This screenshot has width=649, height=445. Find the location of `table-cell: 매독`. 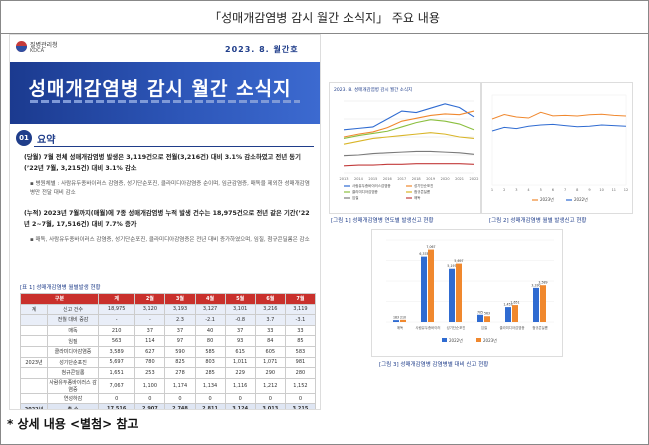

table-cell: 매독 is located at coordinates (73, 330).